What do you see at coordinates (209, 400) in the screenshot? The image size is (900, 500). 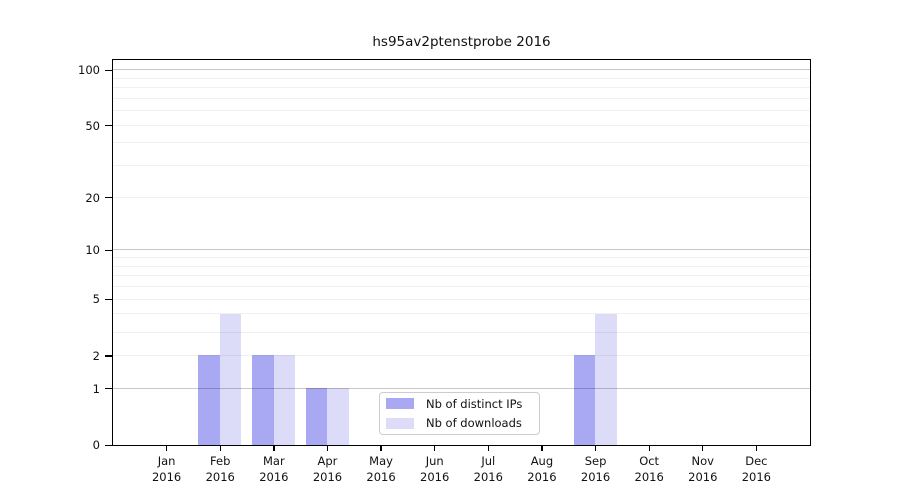 I see `bar-distinct-ips-feb` at bounding box center [209, 400].